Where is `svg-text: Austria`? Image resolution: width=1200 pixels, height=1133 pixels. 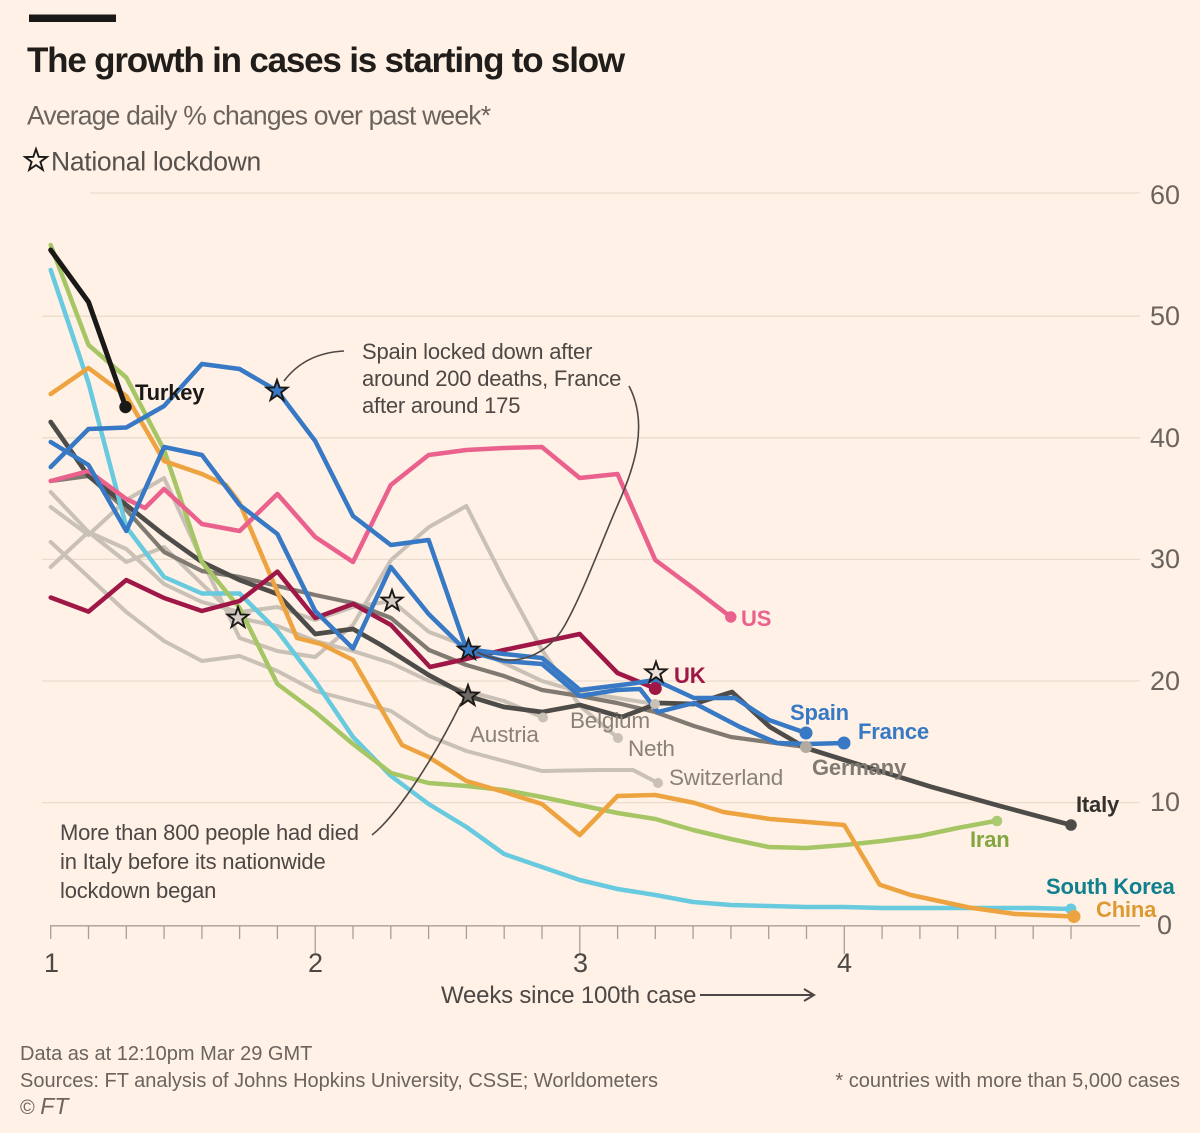
svg-text: Austria is located at coordinates (504, 734).